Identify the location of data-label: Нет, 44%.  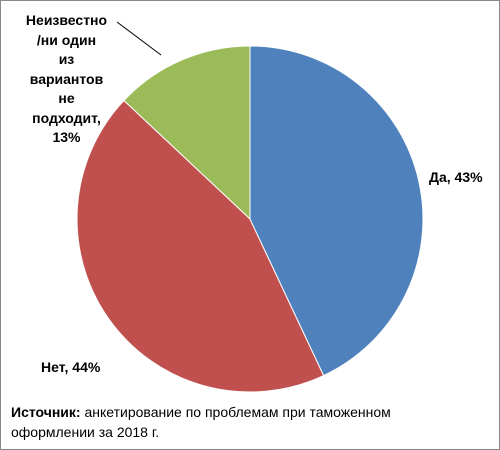
(71, 367).